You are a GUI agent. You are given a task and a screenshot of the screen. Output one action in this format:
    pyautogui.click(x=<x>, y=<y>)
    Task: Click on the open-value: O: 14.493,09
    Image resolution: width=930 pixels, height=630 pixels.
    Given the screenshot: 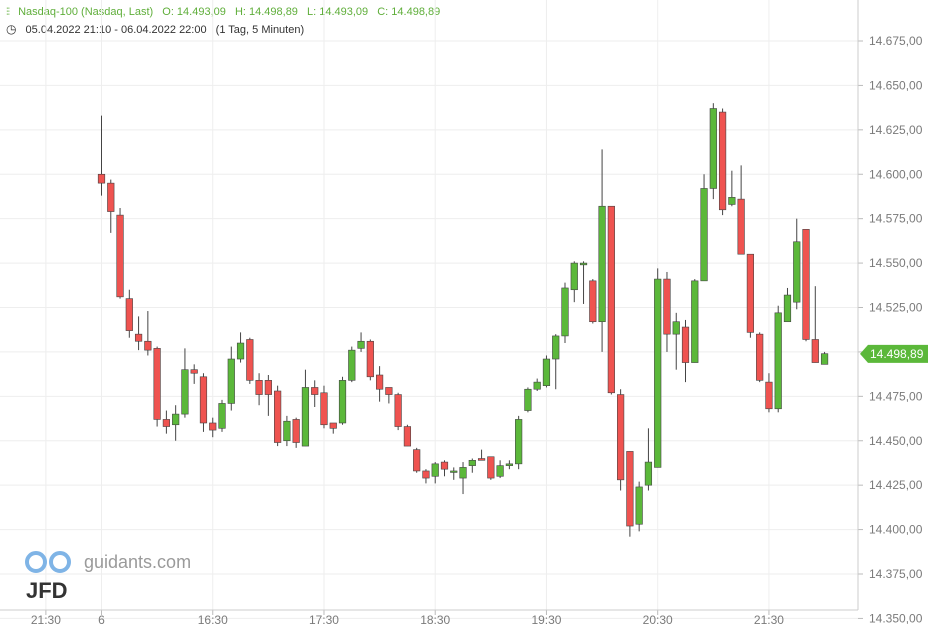 What is the action you would take?
    pyautogui.click(x=194, y=12)
    